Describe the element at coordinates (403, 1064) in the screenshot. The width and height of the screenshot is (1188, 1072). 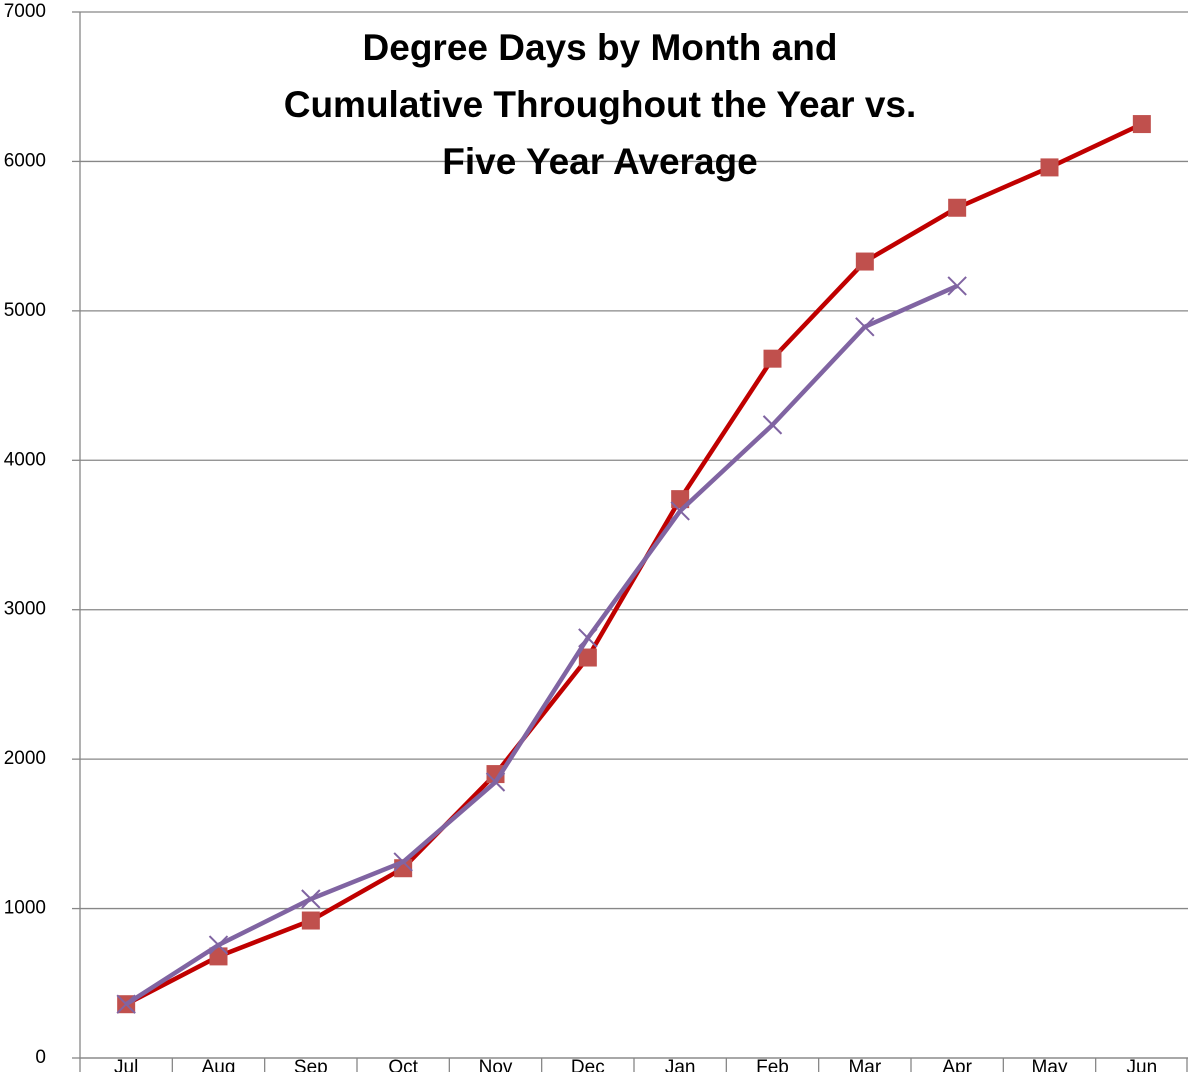
I see `x-tick-label: Oct` at that location.